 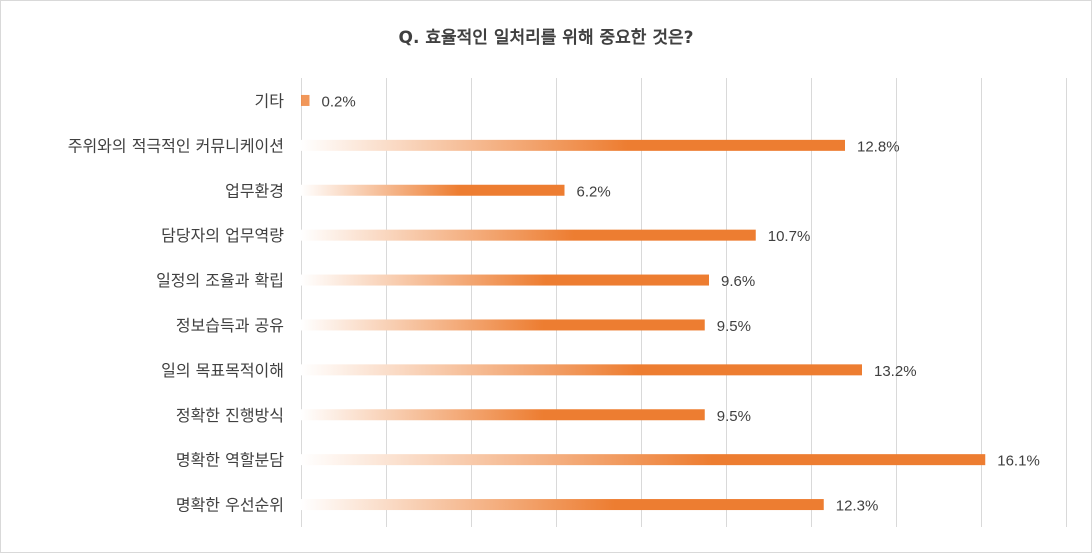 I want to click on chart-title: Q. 효율적인 일처리를 위해 중요한 것은?, so click(x=546, y=38).